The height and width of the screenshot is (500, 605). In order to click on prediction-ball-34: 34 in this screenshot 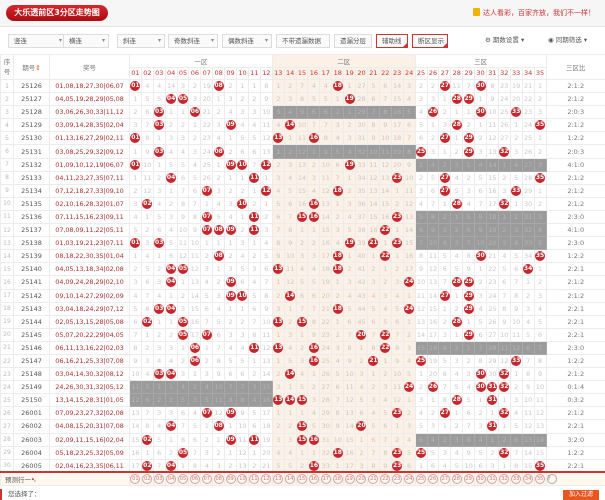, I will do `click(528, 479)`.